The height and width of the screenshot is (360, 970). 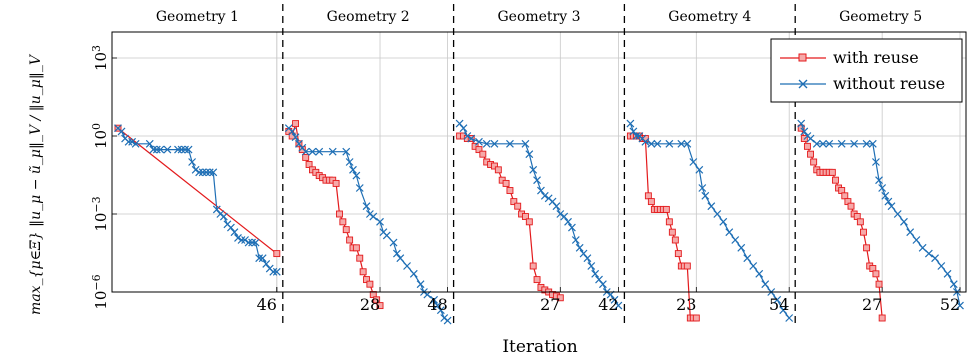 I want to click on x-tick-label: 48, so click(x=437, y=304).